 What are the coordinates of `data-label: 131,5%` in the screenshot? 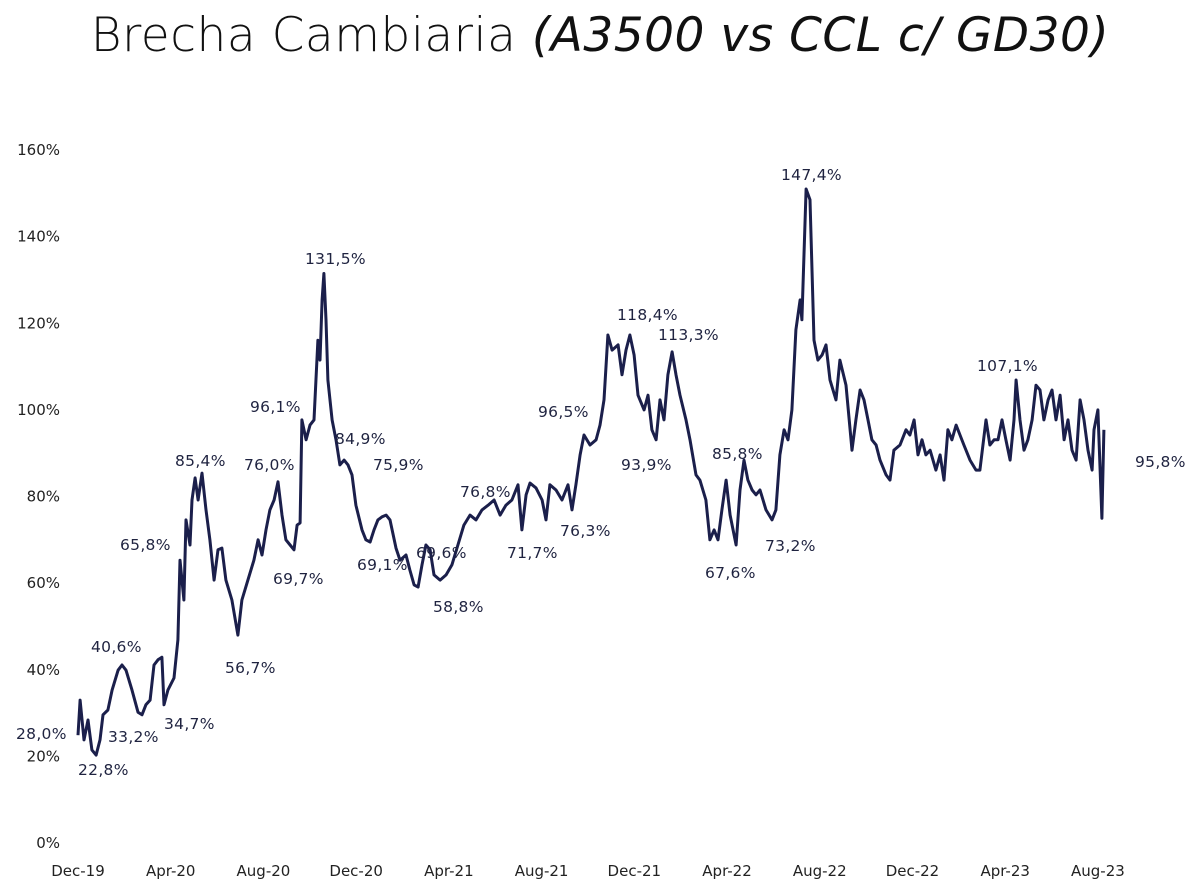 It's located at (335, 259).